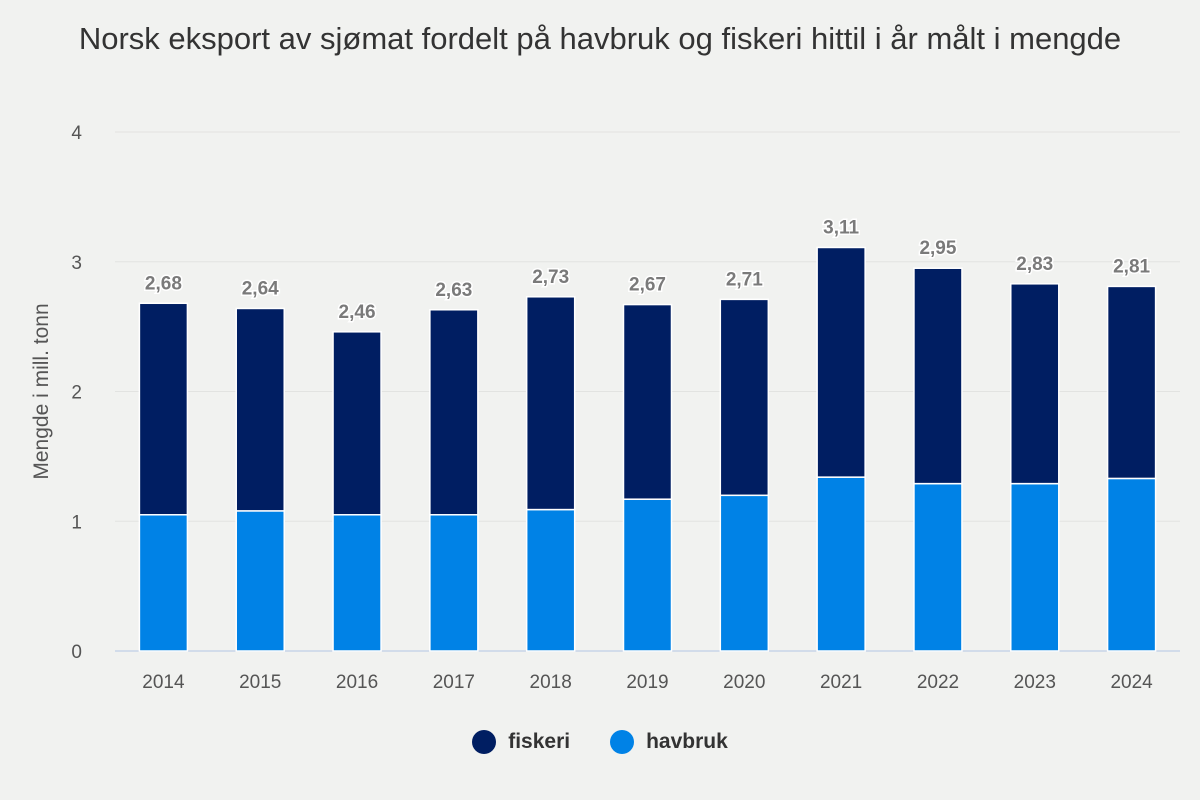 This screenshot has height=800, width=1200. What do you see at coordinates (1131, 382) in the screenshot?
I see `bar-fiskeri-2024` at bounding box center [1131, 382].